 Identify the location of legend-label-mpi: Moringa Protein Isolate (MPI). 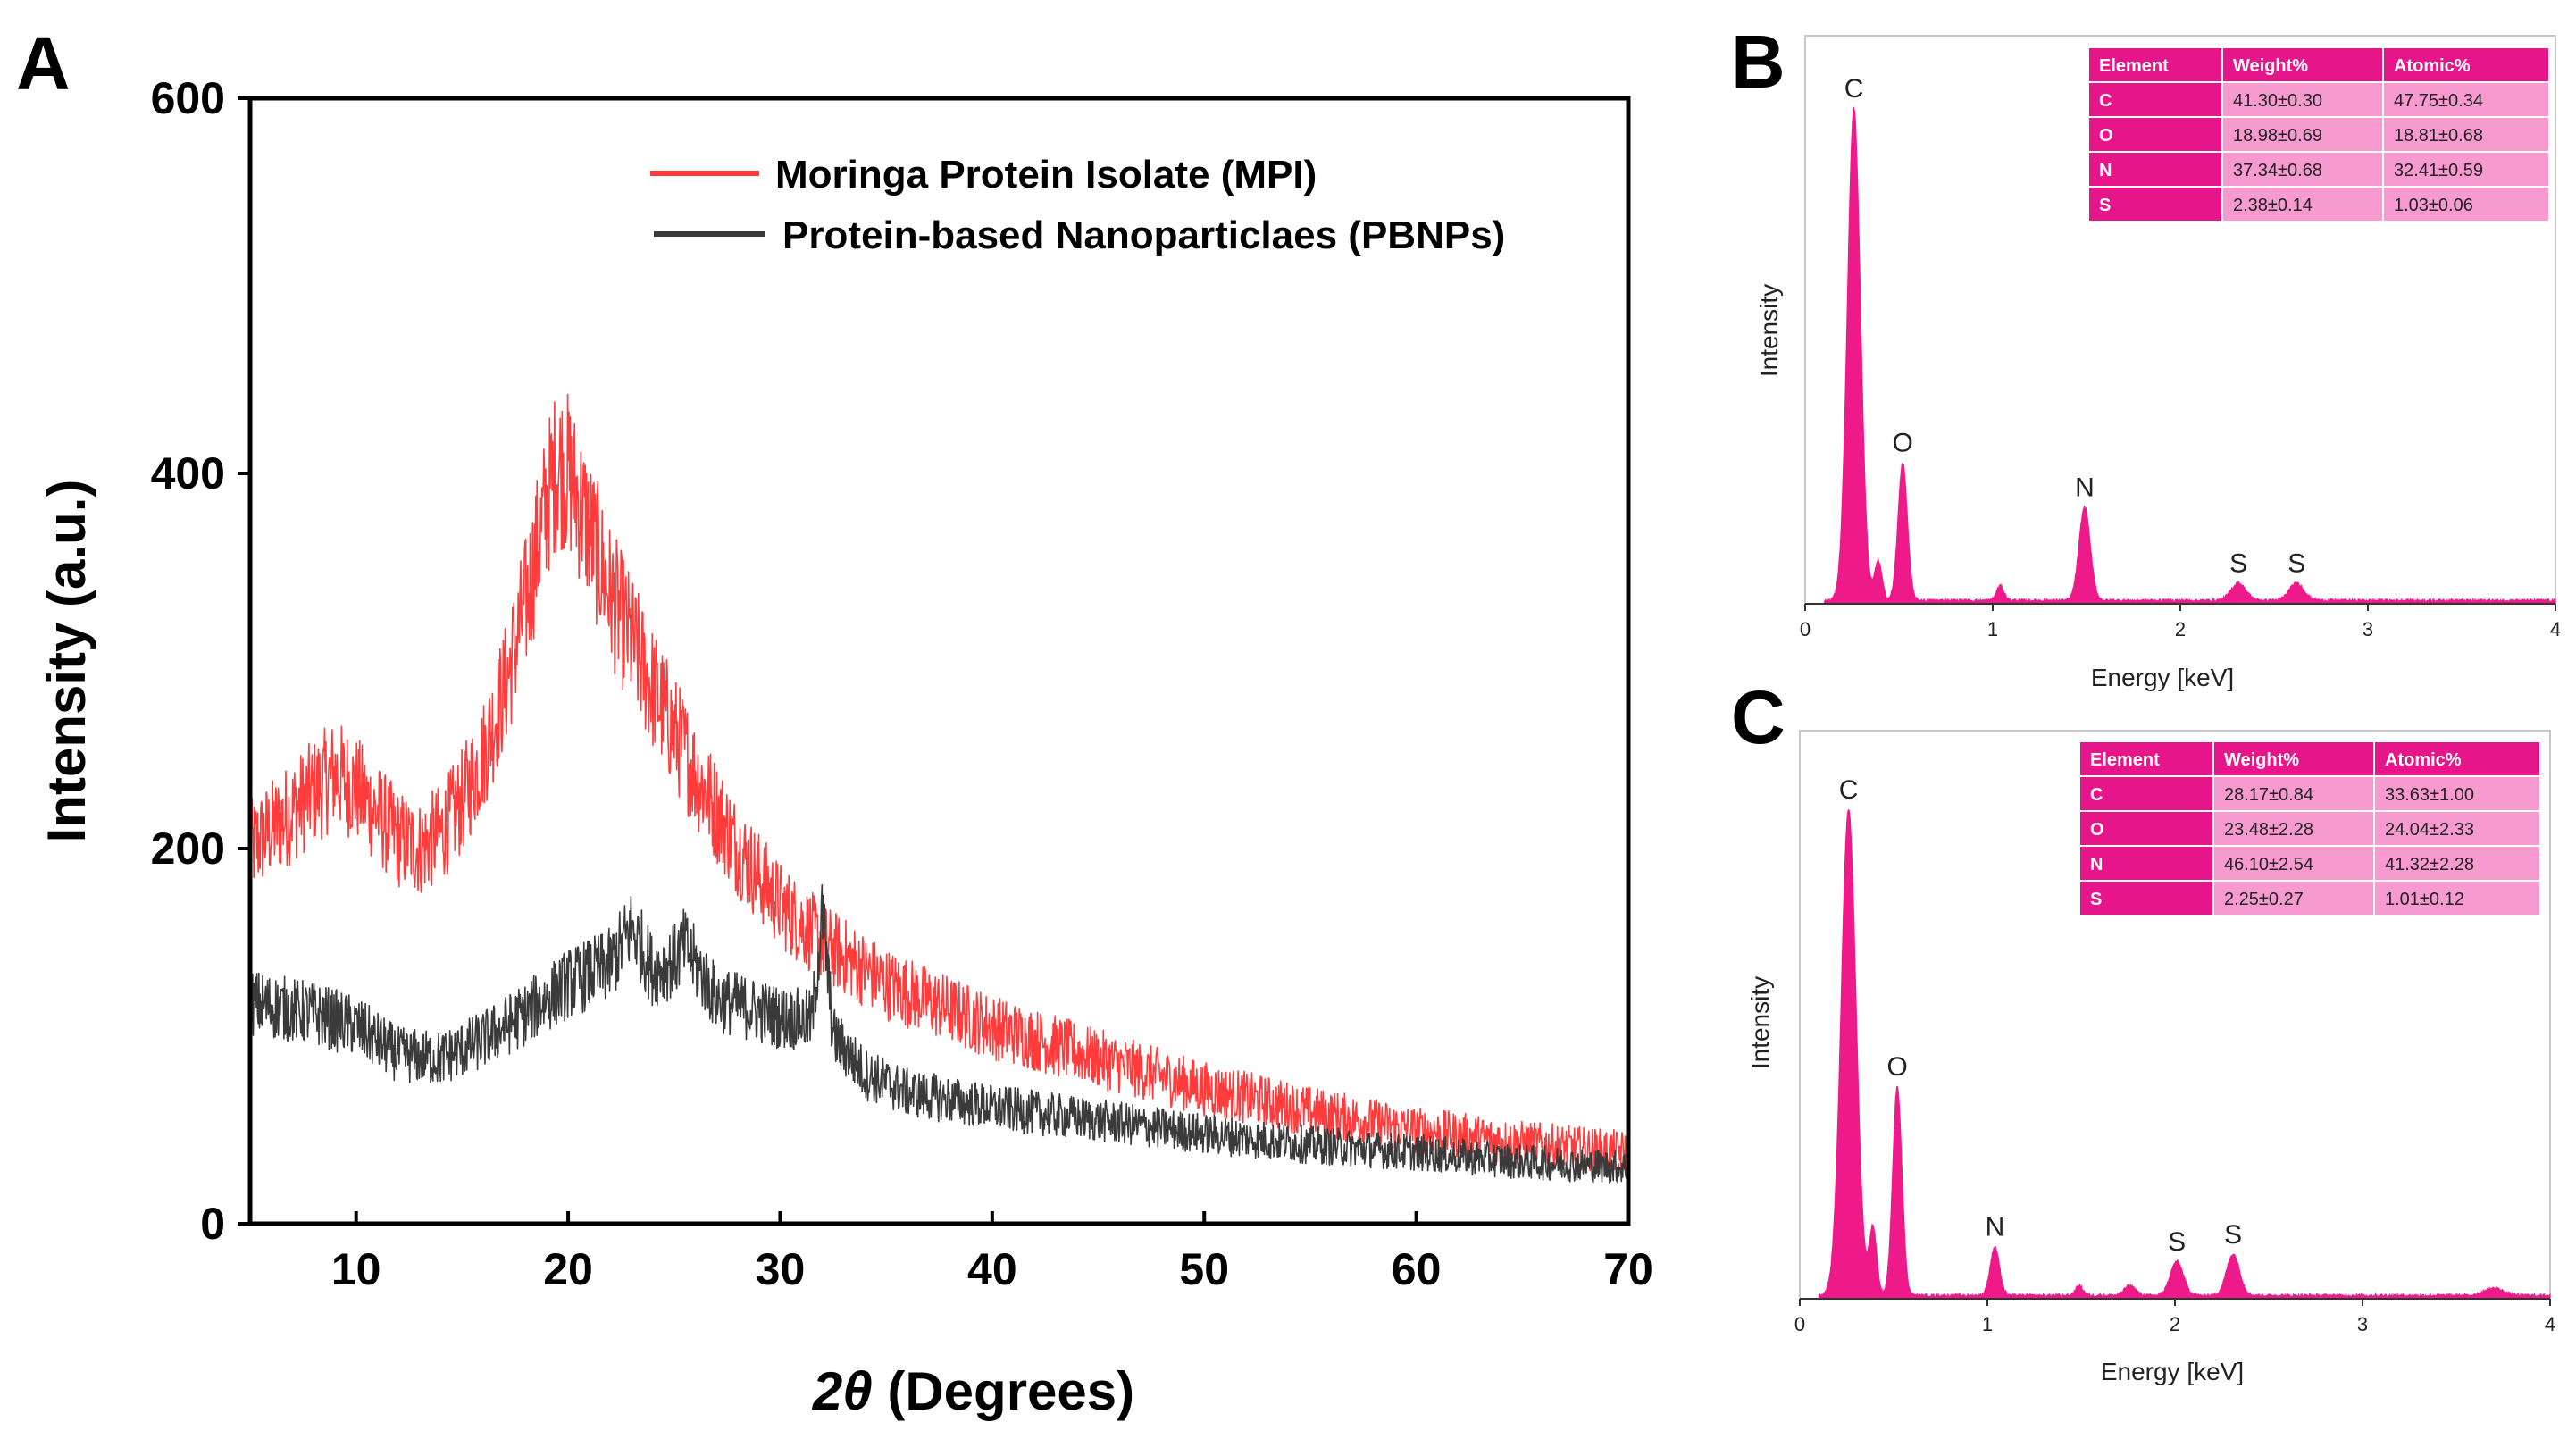
(1046, 175).